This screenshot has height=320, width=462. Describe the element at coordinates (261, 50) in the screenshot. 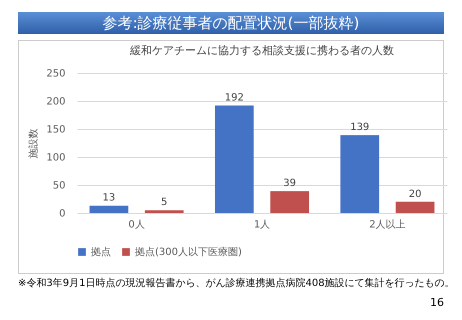

I see `chart-subtitle: 緩和ケアチームに協力する相談支援に携わる者の人数` at that location.